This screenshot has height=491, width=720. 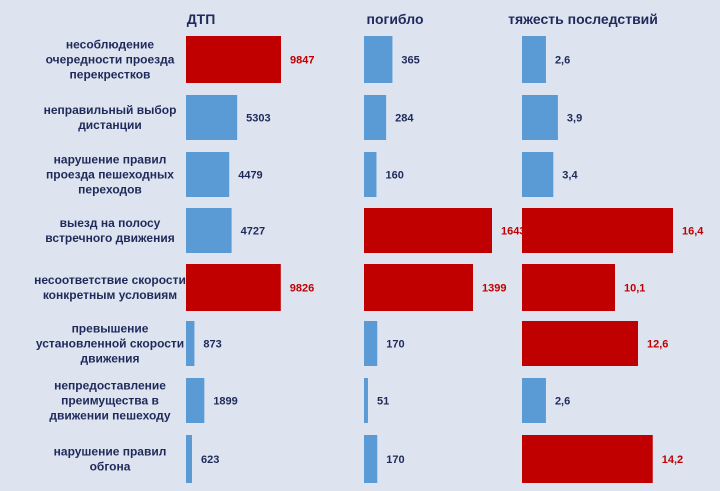 I want to click on category-label: установленной скорости, so click(x=110, y=344).